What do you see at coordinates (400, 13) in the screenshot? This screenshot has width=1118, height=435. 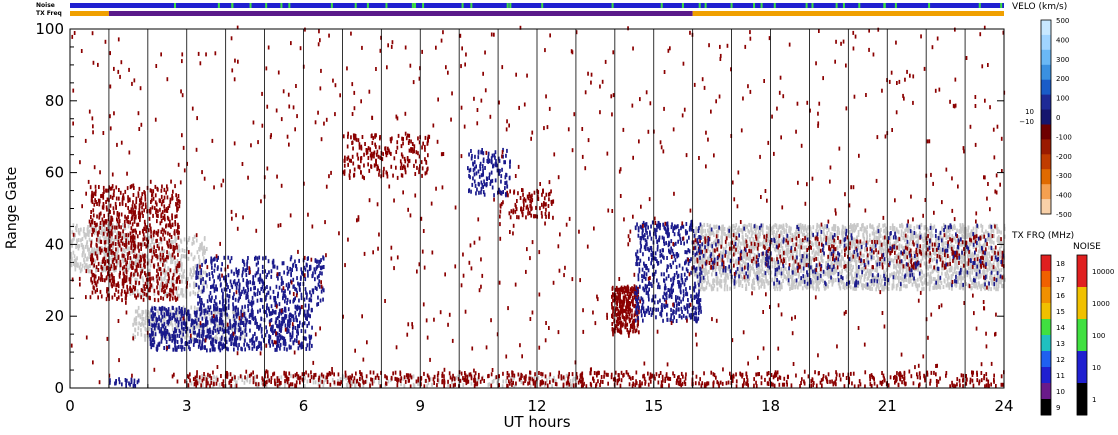 I see `txfreq-segment` at bounding box center [400, 13].